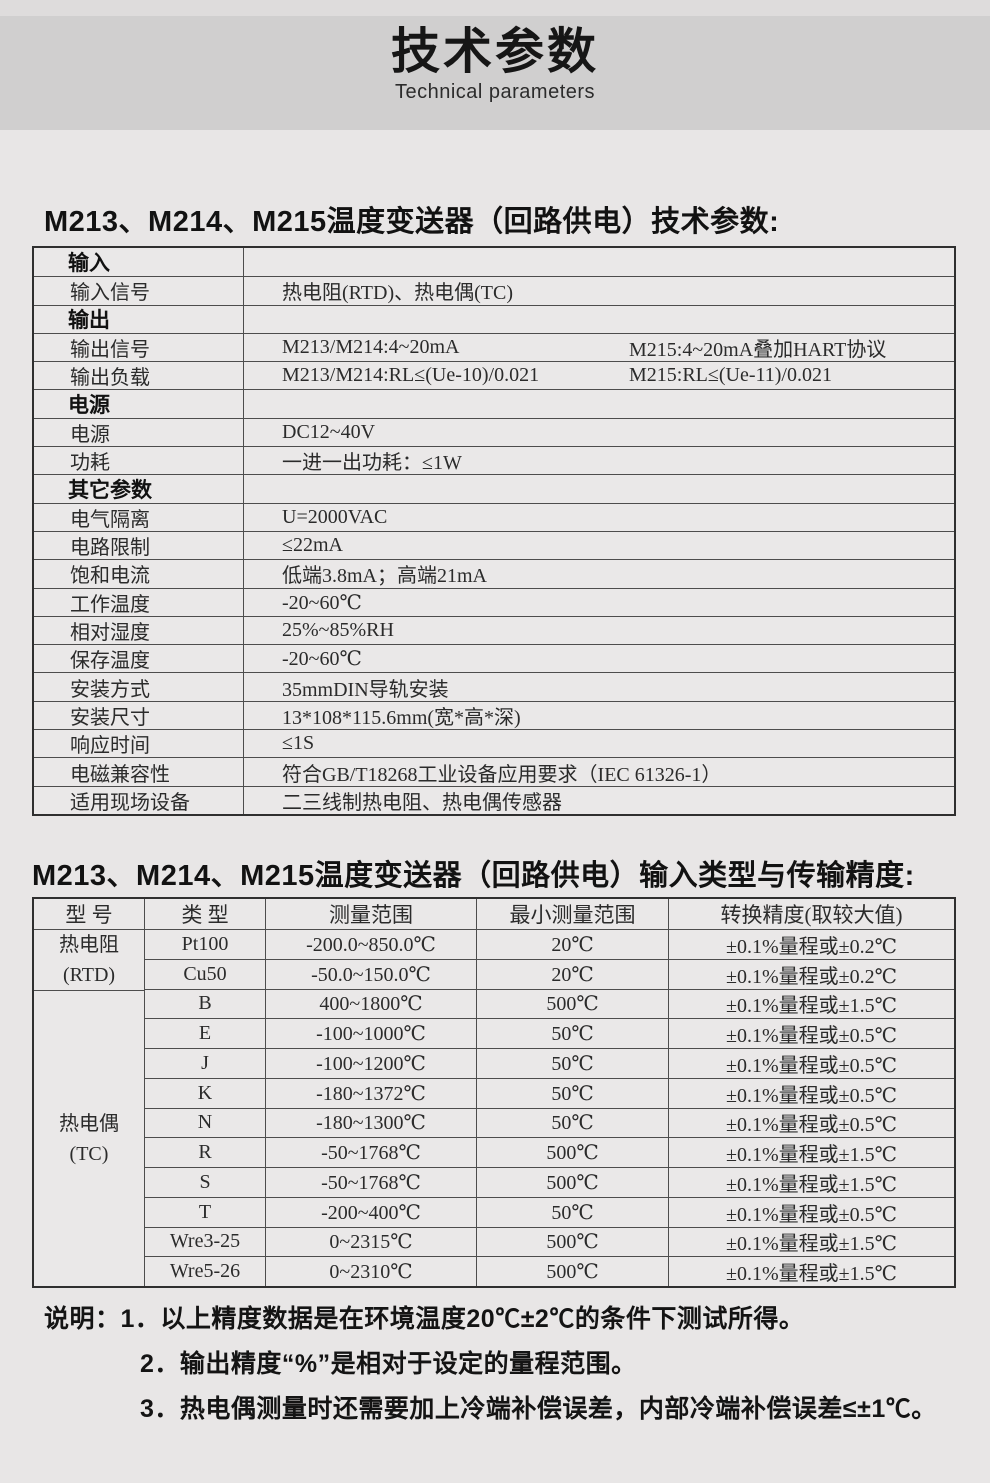 The image size is (990, 1483). I want to click on table-row: S -50~1768℃ 500℃ ±0.1%量程或±1.5℃, so click(549, 1182).